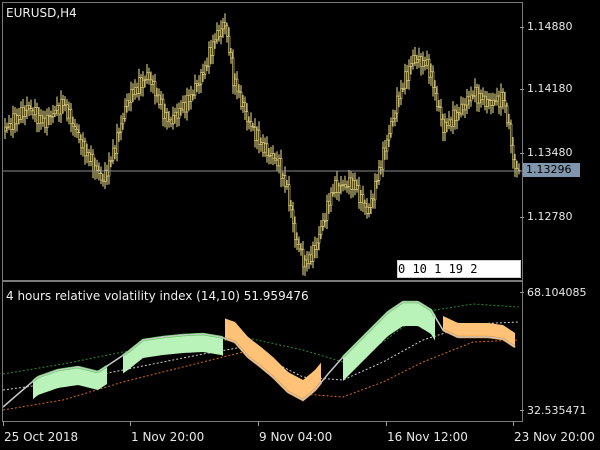 The width and height of the screenshot is (600, 450). What do you see at coordinates (41, 437) in the screenshot?
I see `time-axis-label: 25 Oct 2018` at bounding box center [41, 437].